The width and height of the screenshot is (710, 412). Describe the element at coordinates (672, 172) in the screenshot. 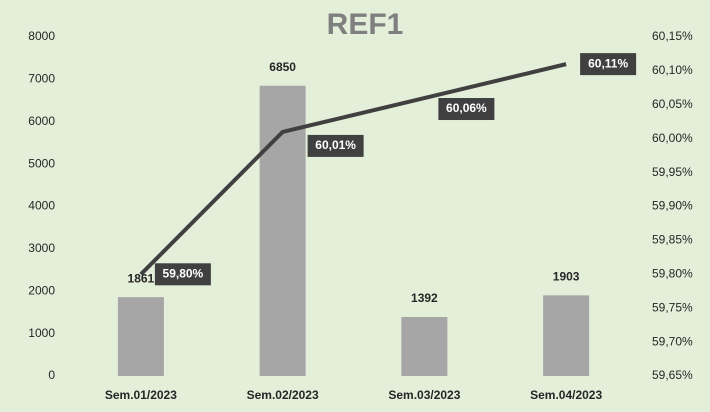

I see `y2-tick-label: 59,95%` at that location.